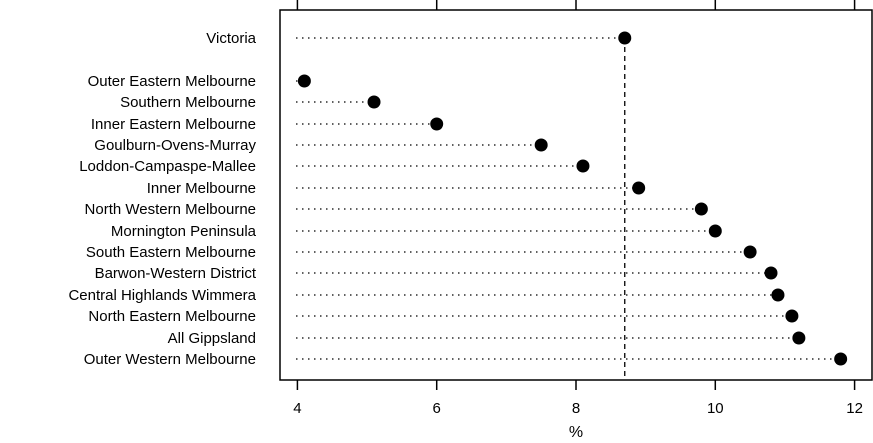  Describe the element at coordinates (175, 145) in the screenshot. I see `category-label: Goulburn-Ovens-Murray` at that location.